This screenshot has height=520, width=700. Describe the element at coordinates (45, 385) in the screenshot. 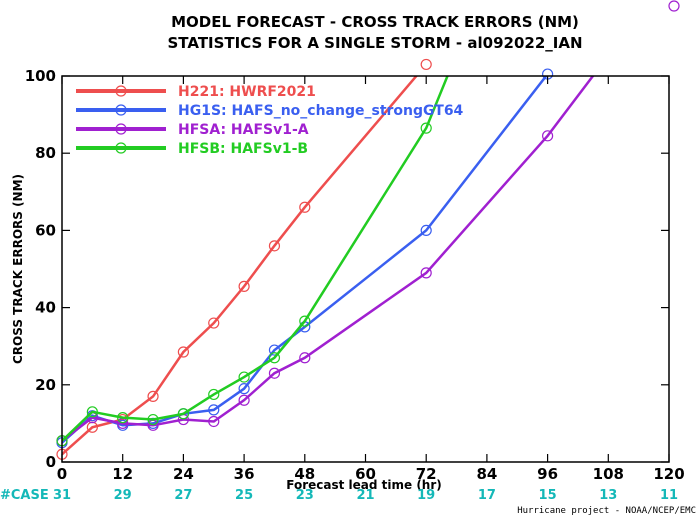

I see `y-tick-label-1: 20` at that location.